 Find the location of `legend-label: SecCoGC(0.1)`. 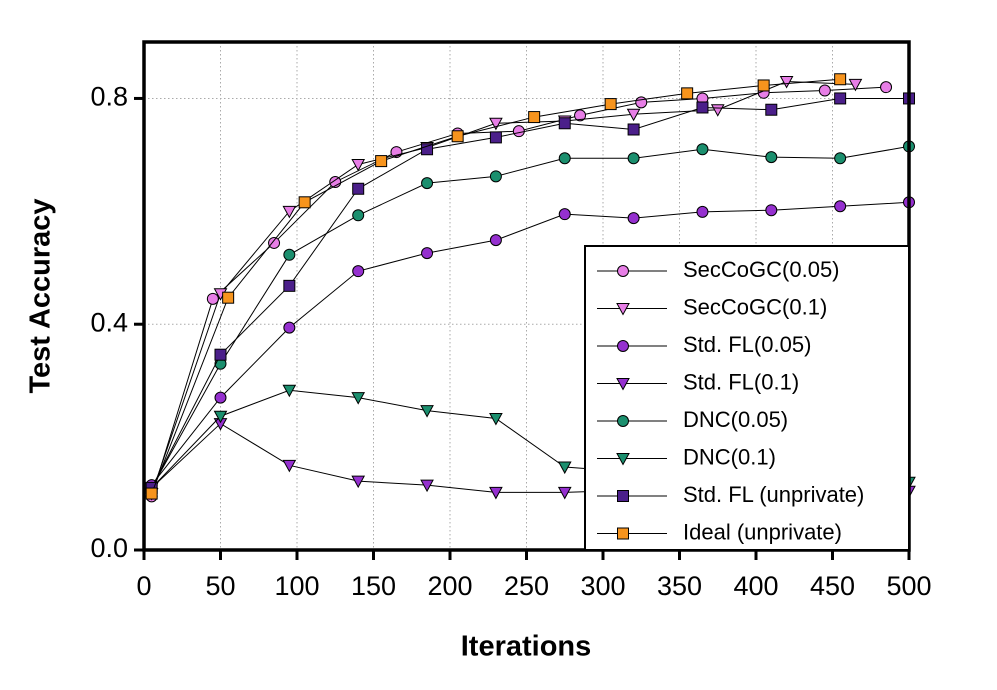

legend-label: SecCoGC(0.1) is located at coordinates (755, 306).